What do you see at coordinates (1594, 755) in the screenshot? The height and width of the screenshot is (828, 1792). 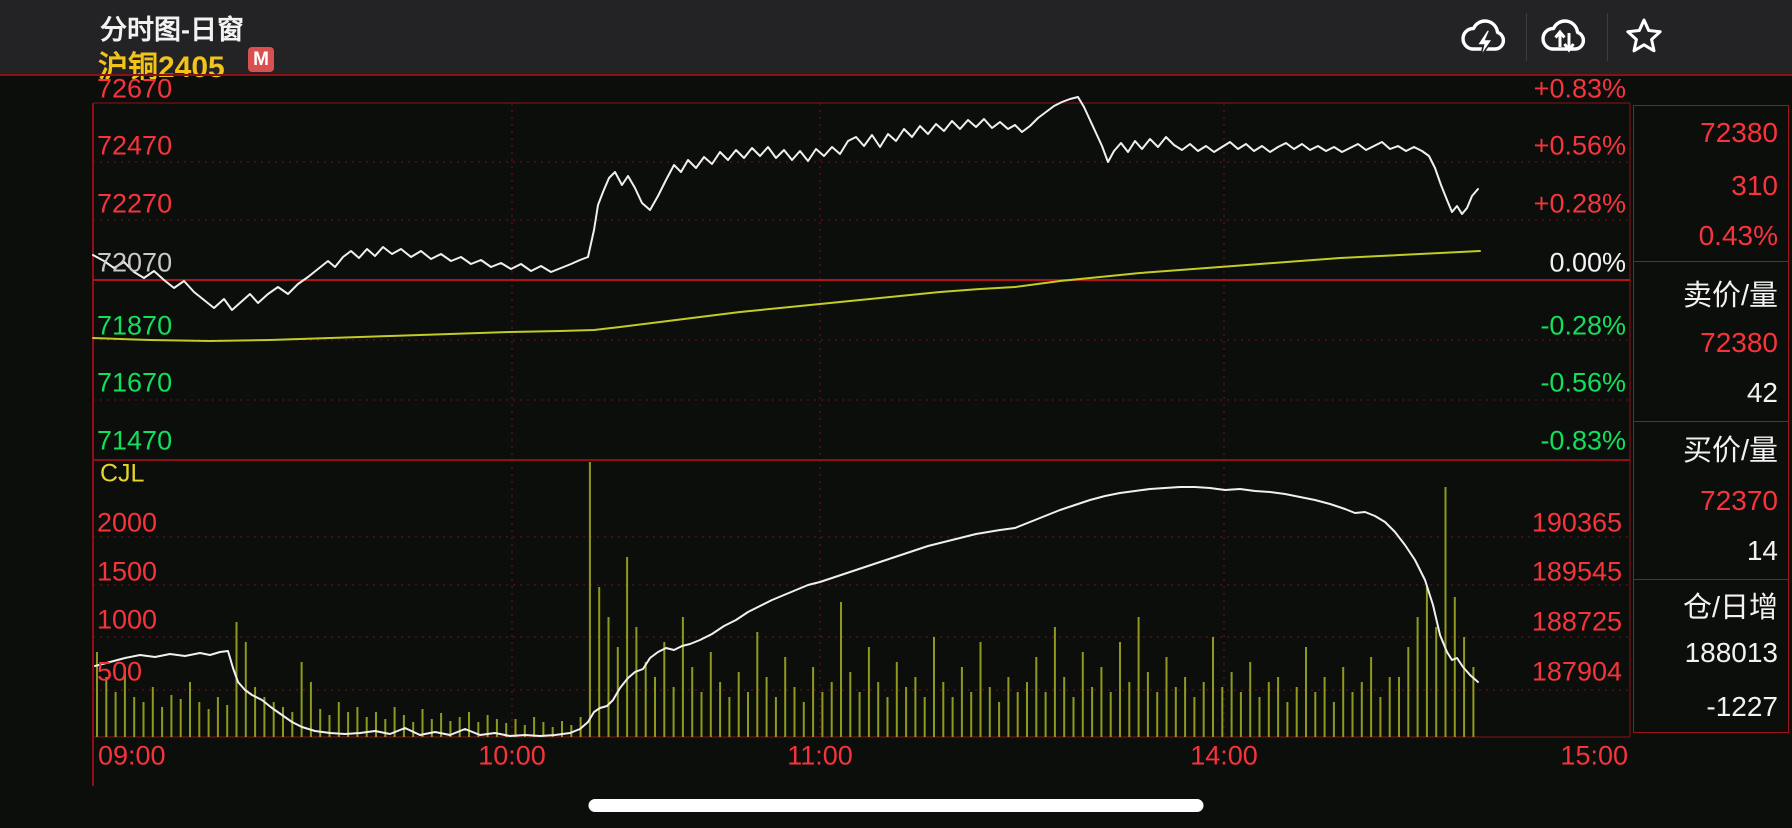 I see `time-axis-label: 15:00` at bounding box center [1594, 755].